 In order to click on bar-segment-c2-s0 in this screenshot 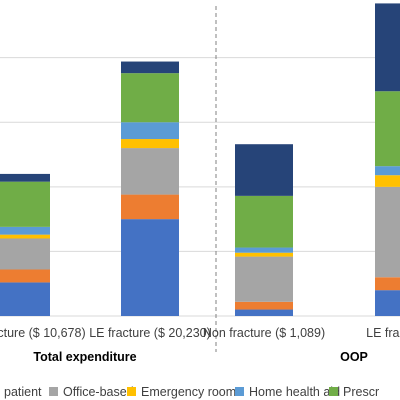, I will do `click(264, 312)`.